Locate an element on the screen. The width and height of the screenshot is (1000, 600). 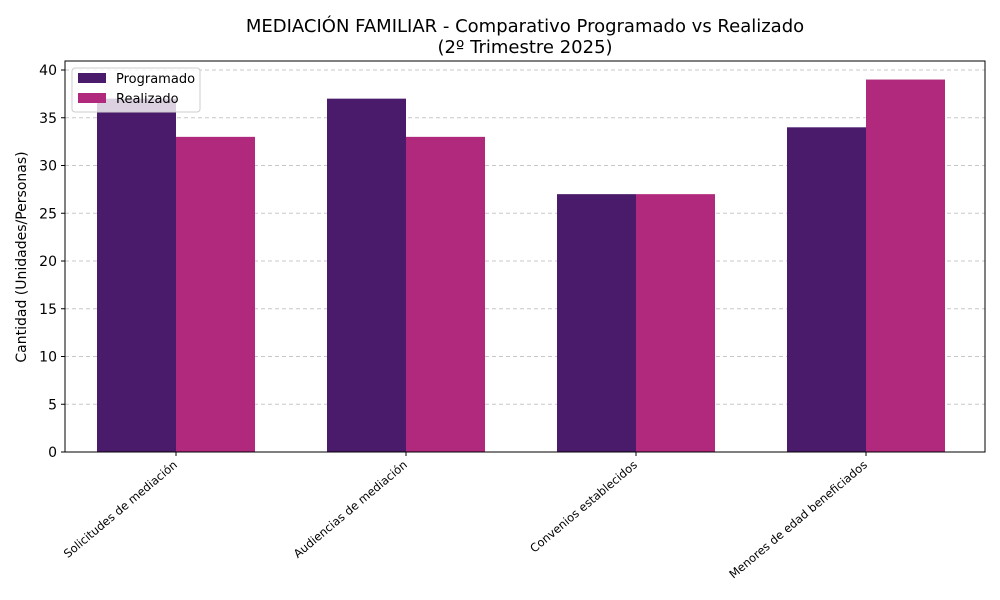
y-tick-label: 35 is located at coordinates (48, 119).